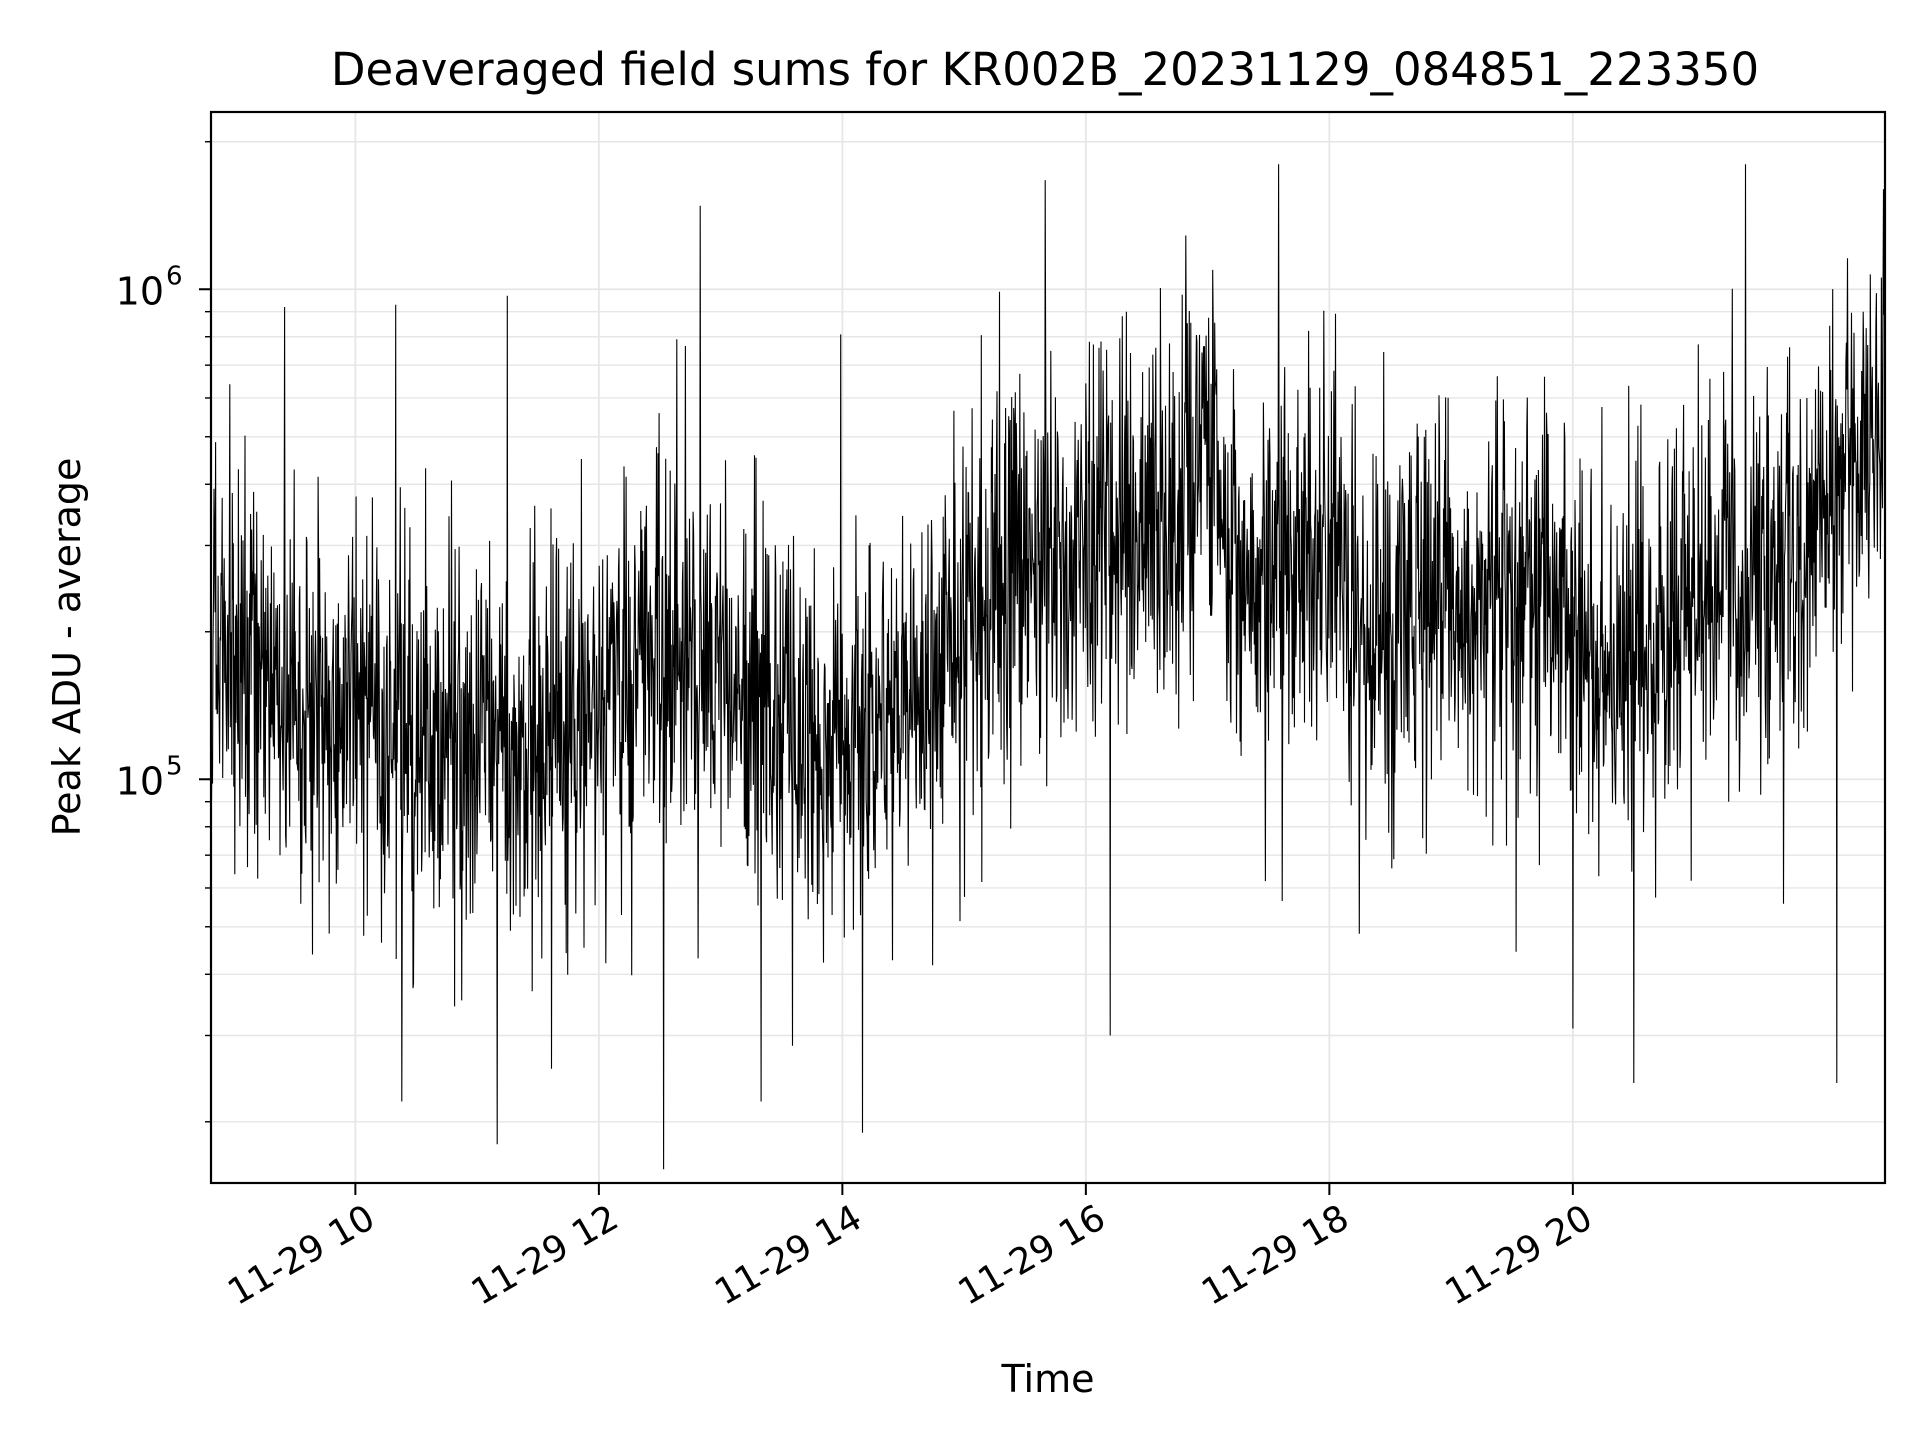 The image size is (1920, 1440). I want to click on y-tick-exponent: 6, so click(174, 276).